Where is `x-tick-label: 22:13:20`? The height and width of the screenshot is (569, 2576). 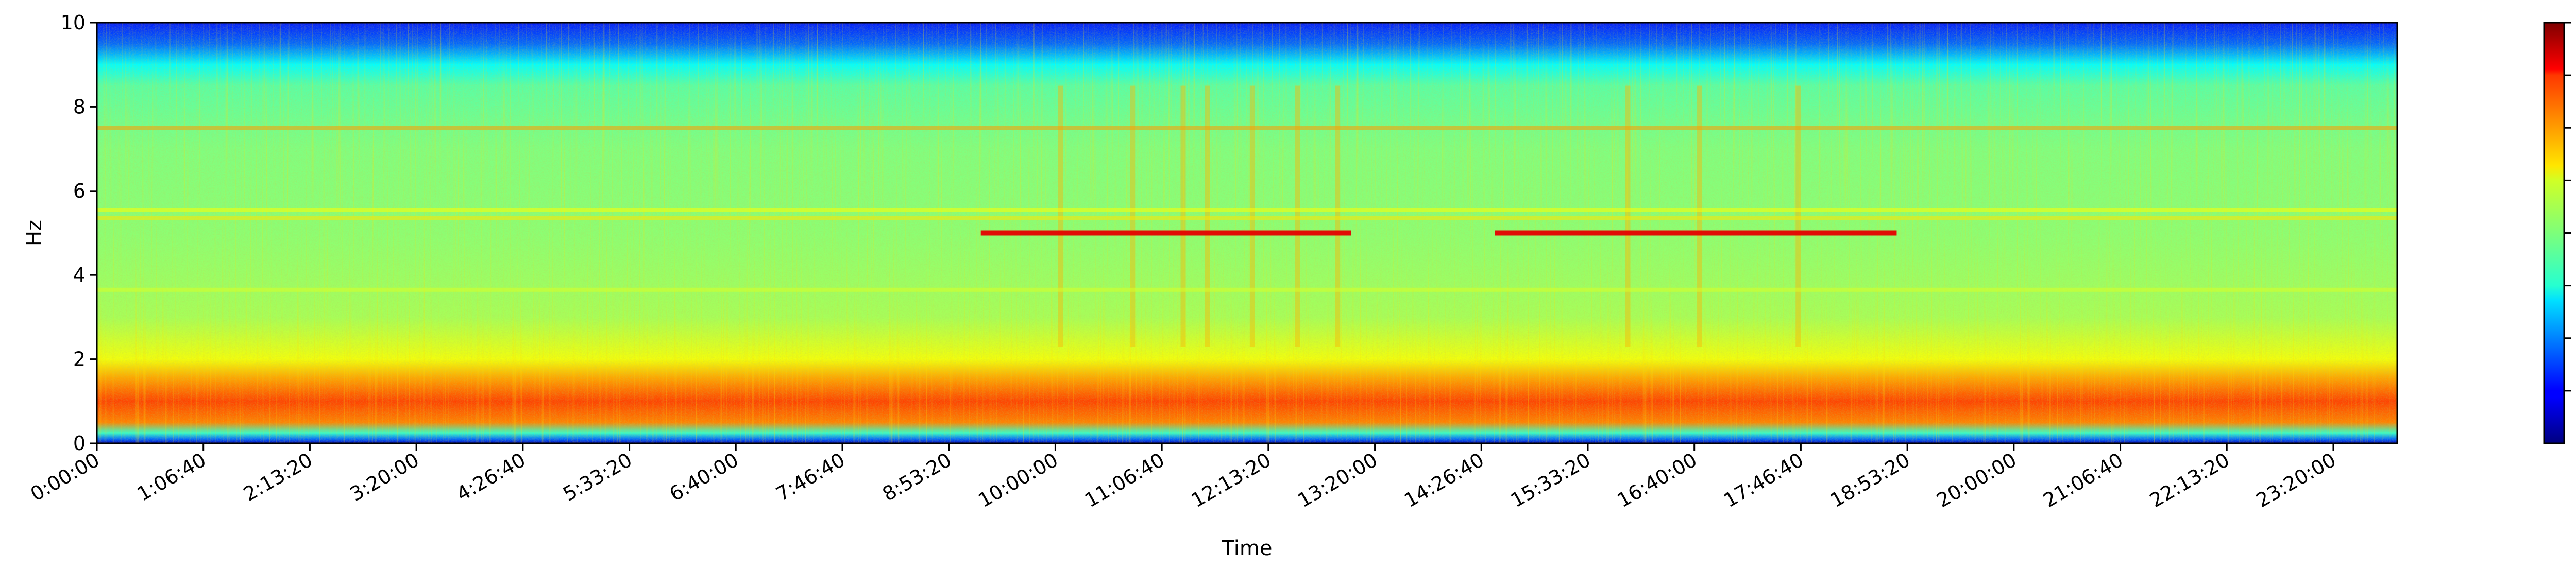
x-tick-label: 22:13:20 is located at coordinates (2189, 480).